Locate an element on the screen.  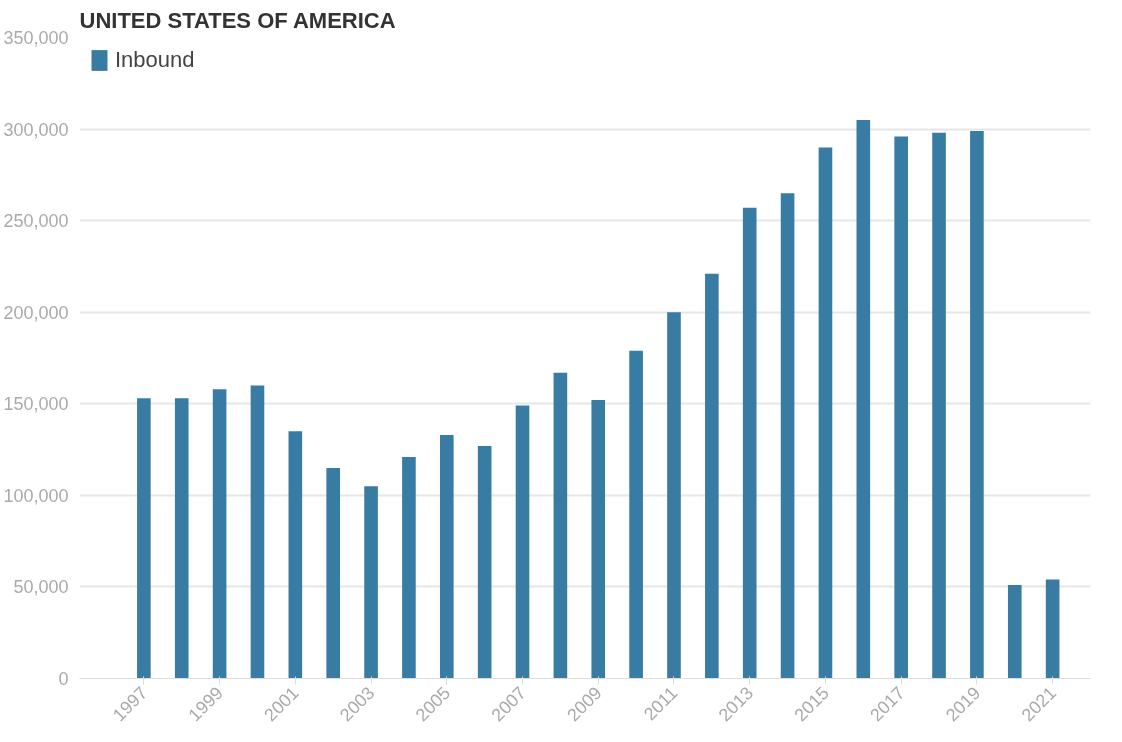
y-tick-label: 0 is located at coordinates (63, 679).